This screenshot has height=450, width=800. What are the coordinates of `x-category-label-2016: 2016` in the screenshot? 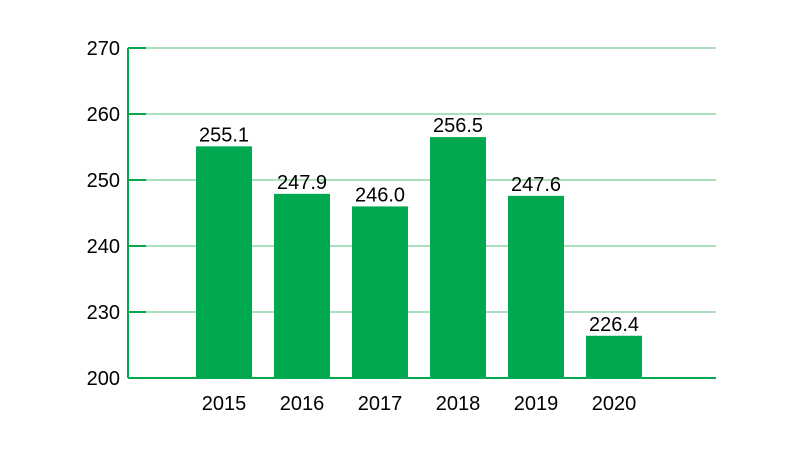 It's located at (302, 404).